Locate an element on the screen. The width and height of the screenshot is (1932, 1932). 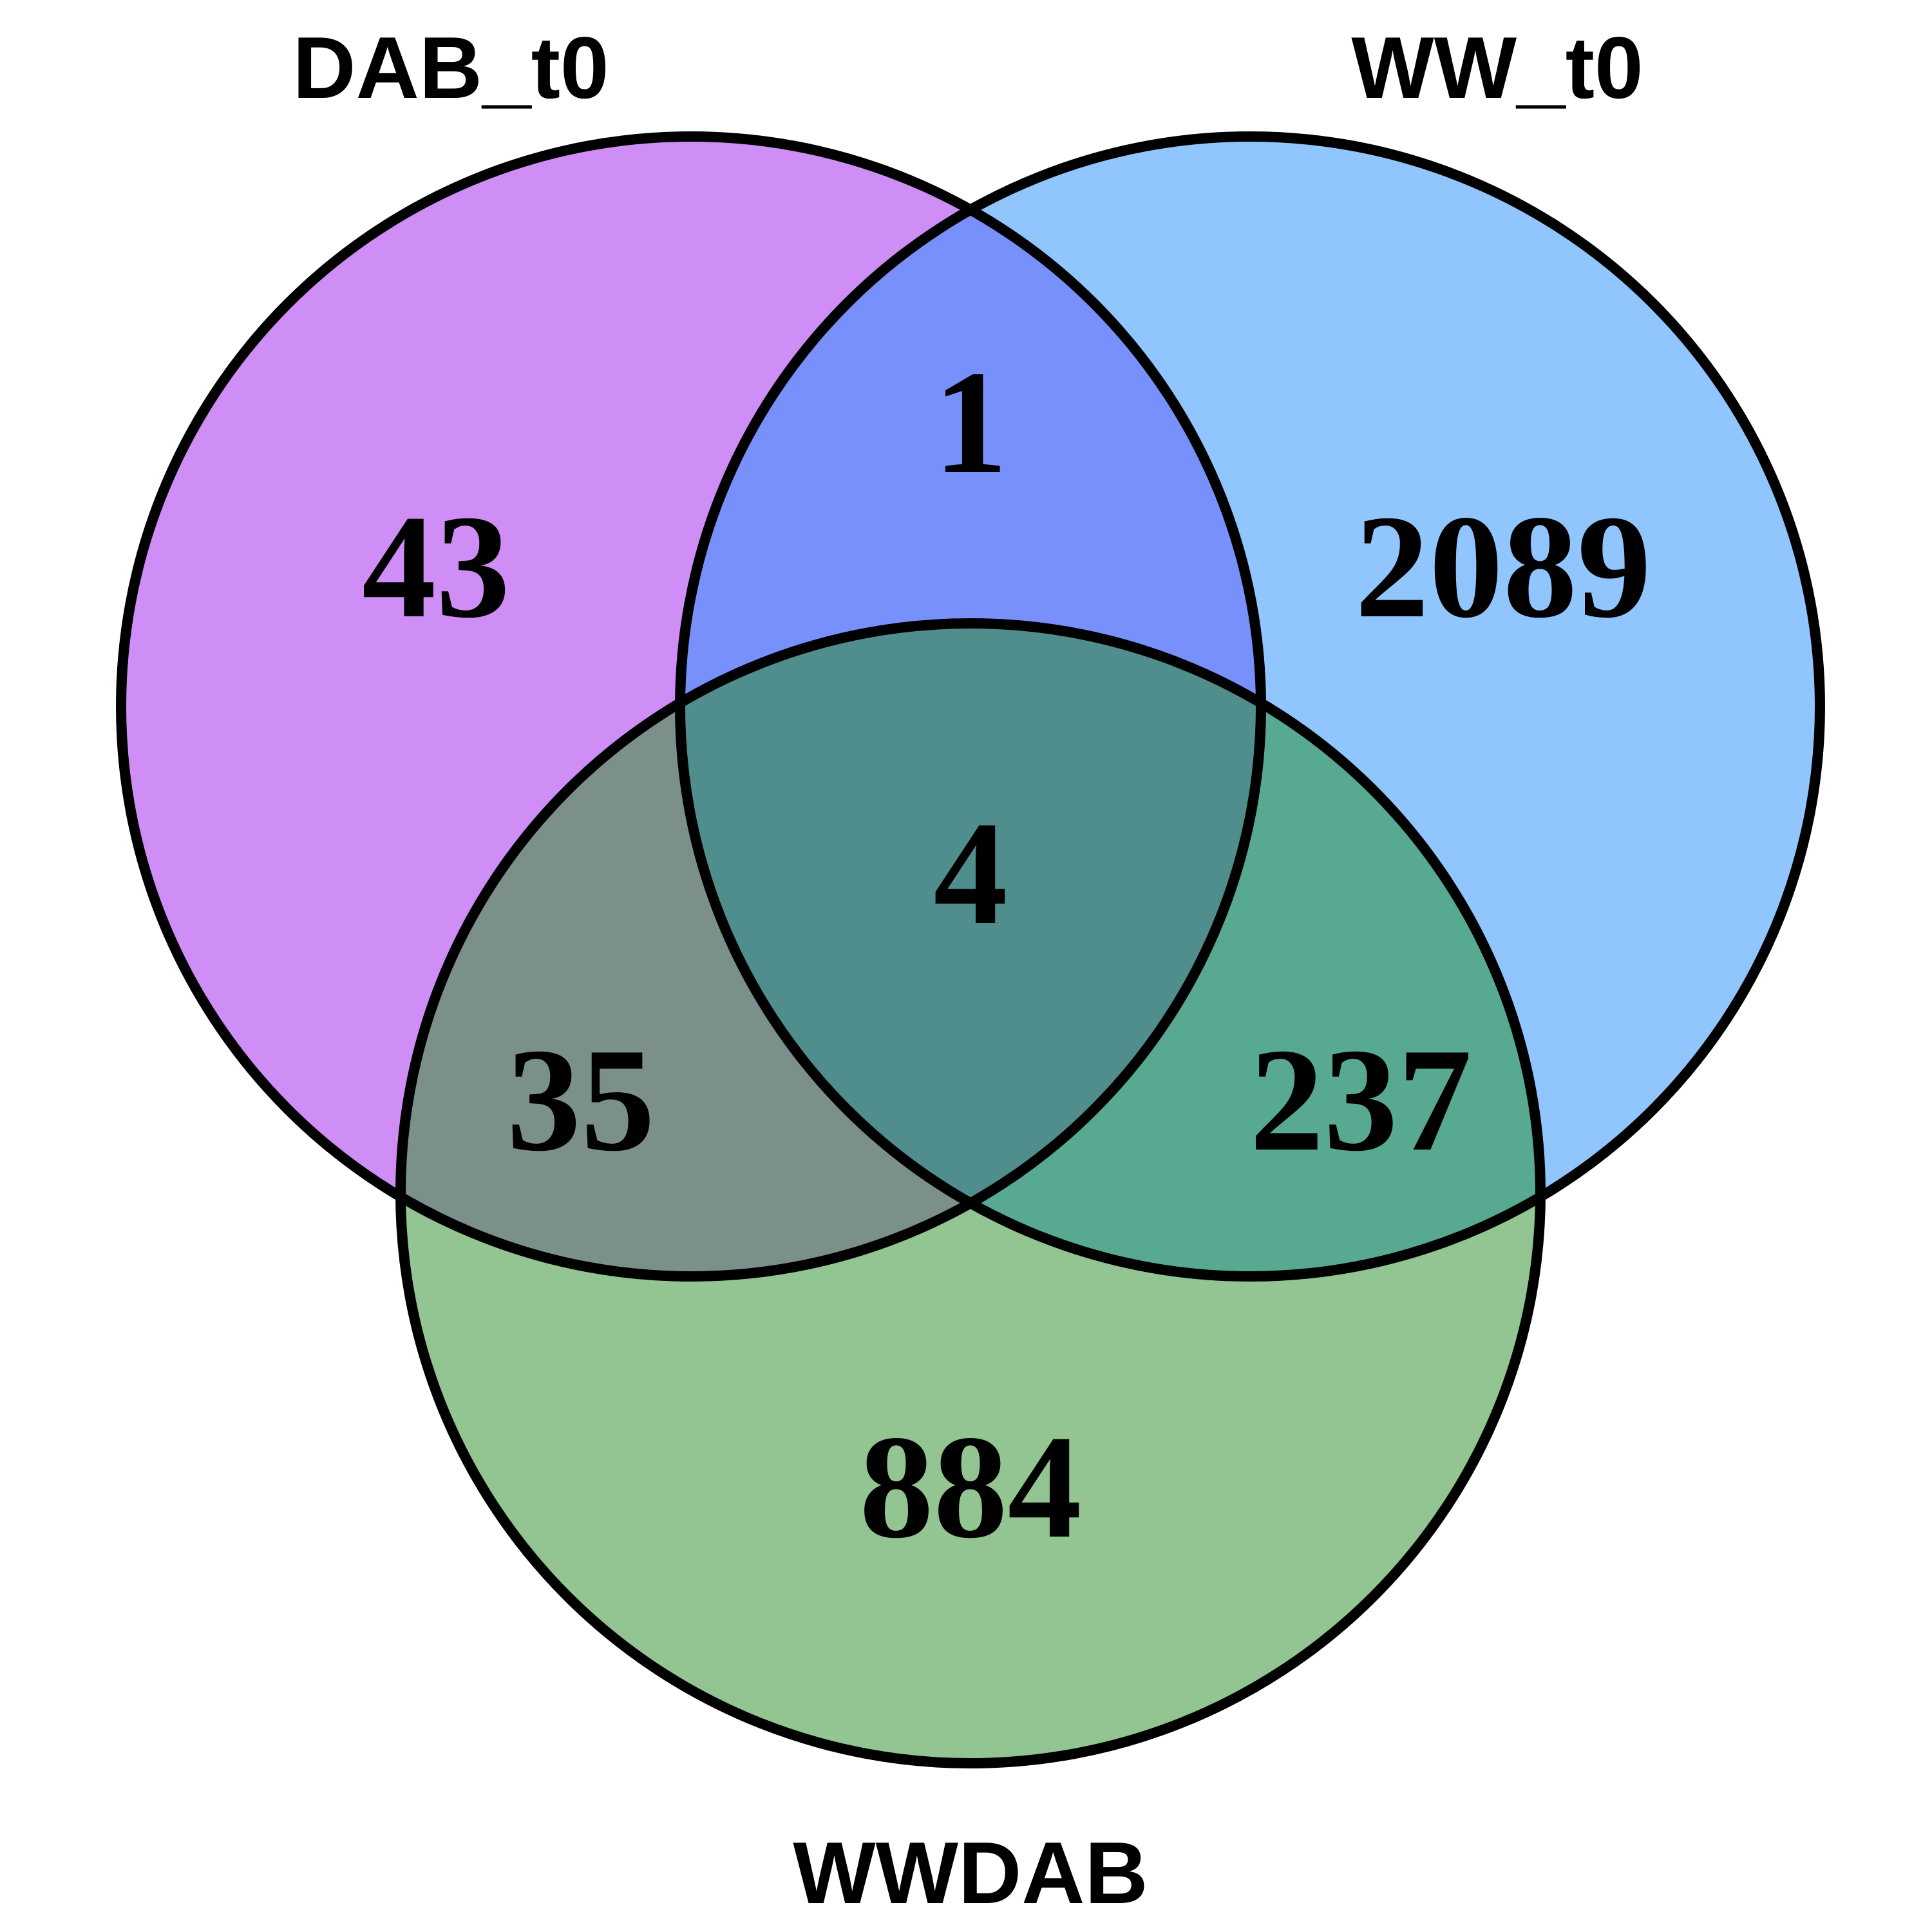
count-a-b: 1 is located at coordinates (971, 422).